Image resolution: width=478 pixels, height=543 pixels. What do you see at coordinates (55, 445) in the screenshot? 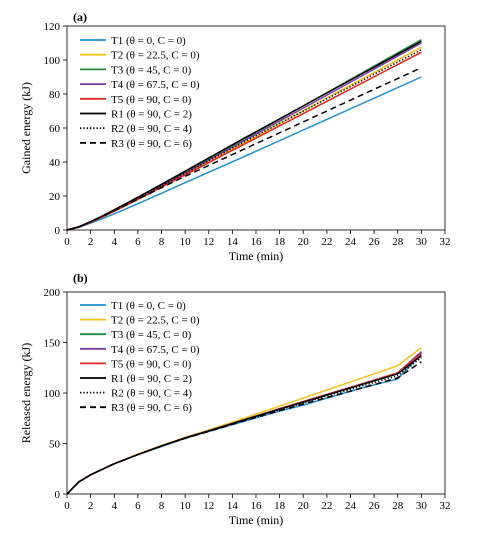
I see `y-tick-label: 50` at bounding box center [55, 445].